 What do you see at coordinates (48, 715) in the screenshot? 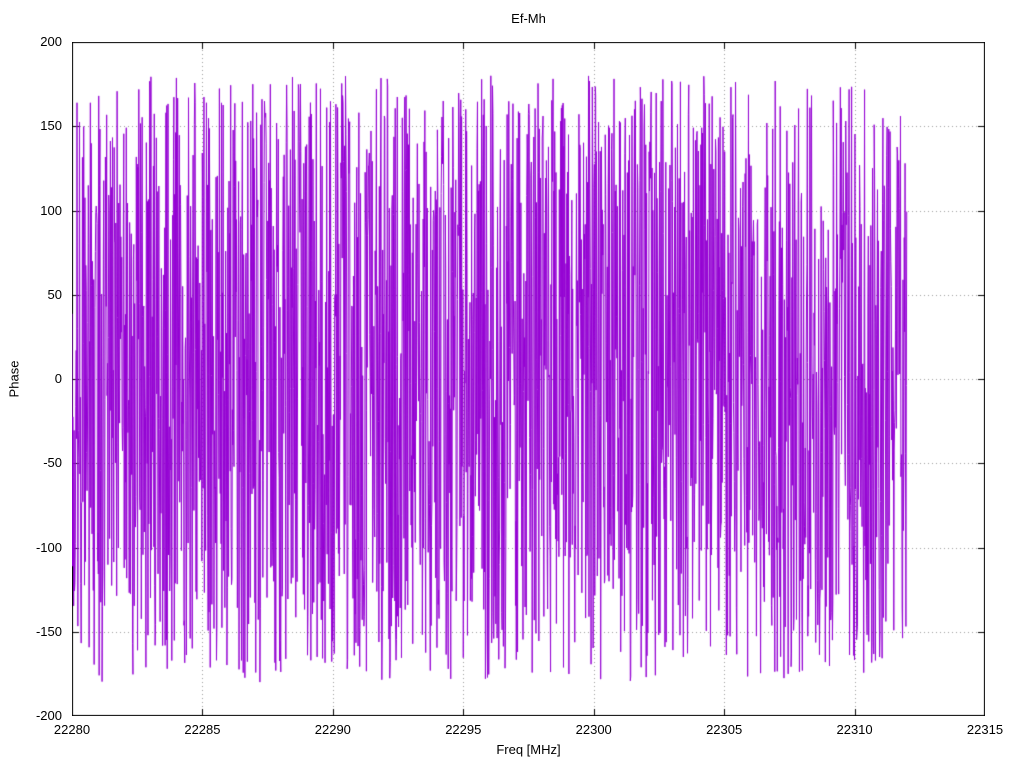
I see `y-tick-label: -200` at bounding box center [48, 715].